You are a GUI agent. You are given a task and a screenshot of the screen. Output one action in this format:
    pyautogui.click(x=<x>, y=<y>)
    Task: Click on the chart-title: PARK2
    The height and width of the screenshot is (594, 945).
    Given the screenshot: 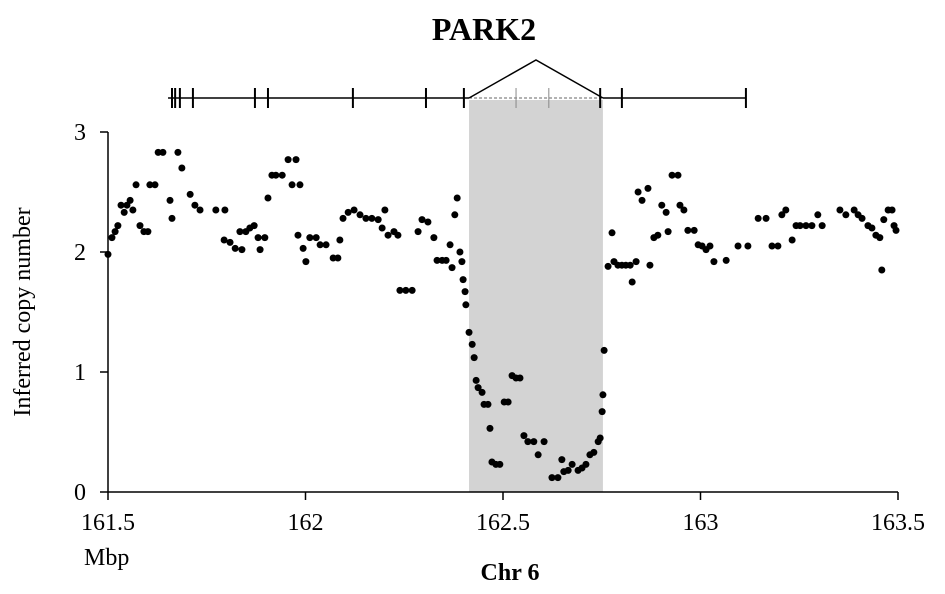 What is the action you would take?
    pyautogui.click(x=484, y=29)
    